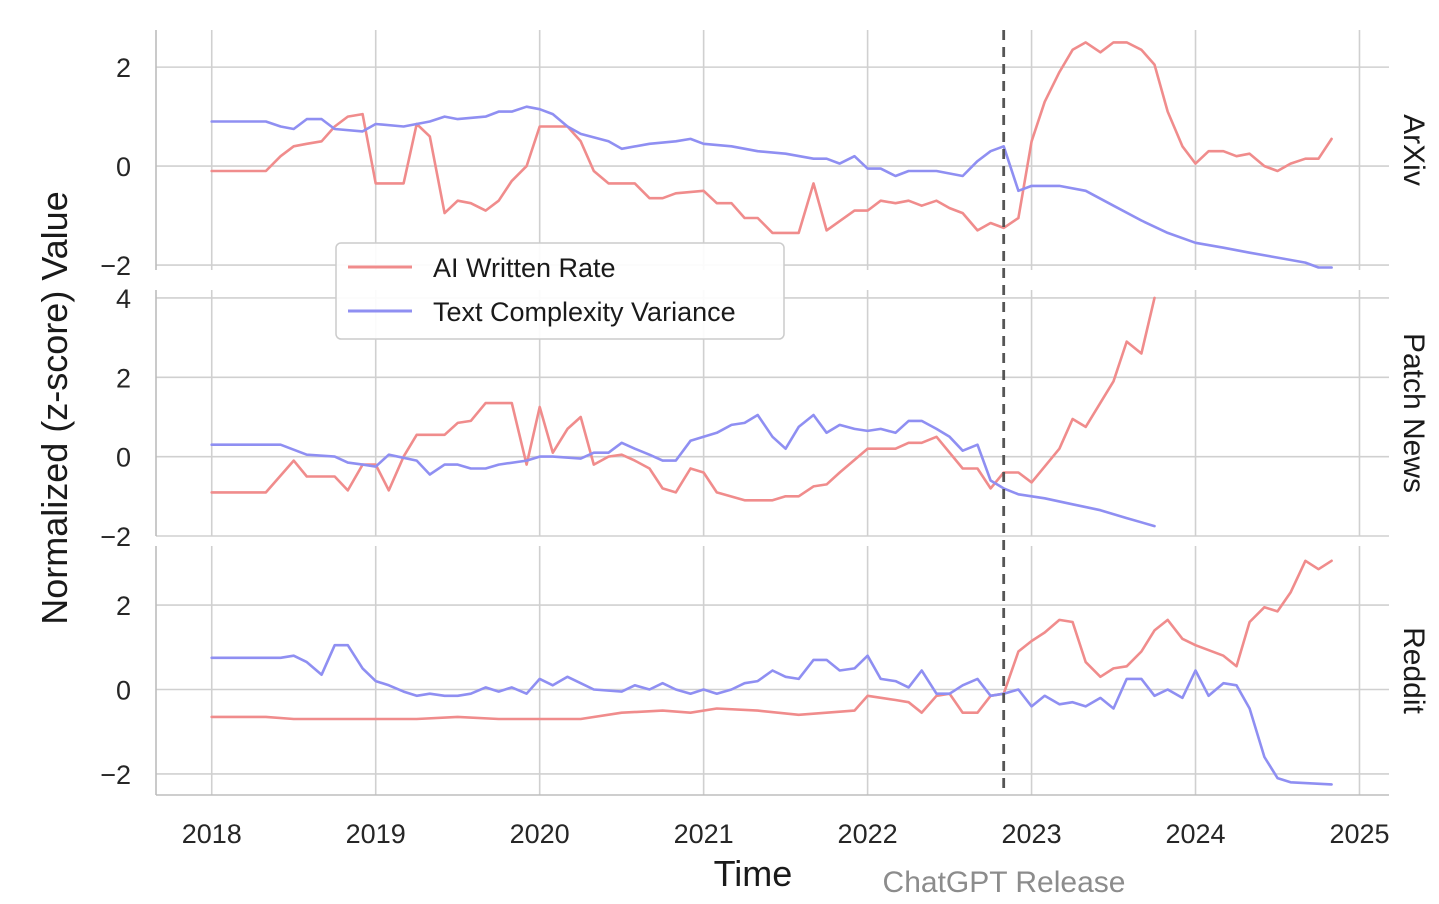 The height and width of the screenshot is (904, 1439). Describe the element at coordinates (123, 299) in the screenshot. I see `y-tick-label-patch-news-4: 4` at that location.